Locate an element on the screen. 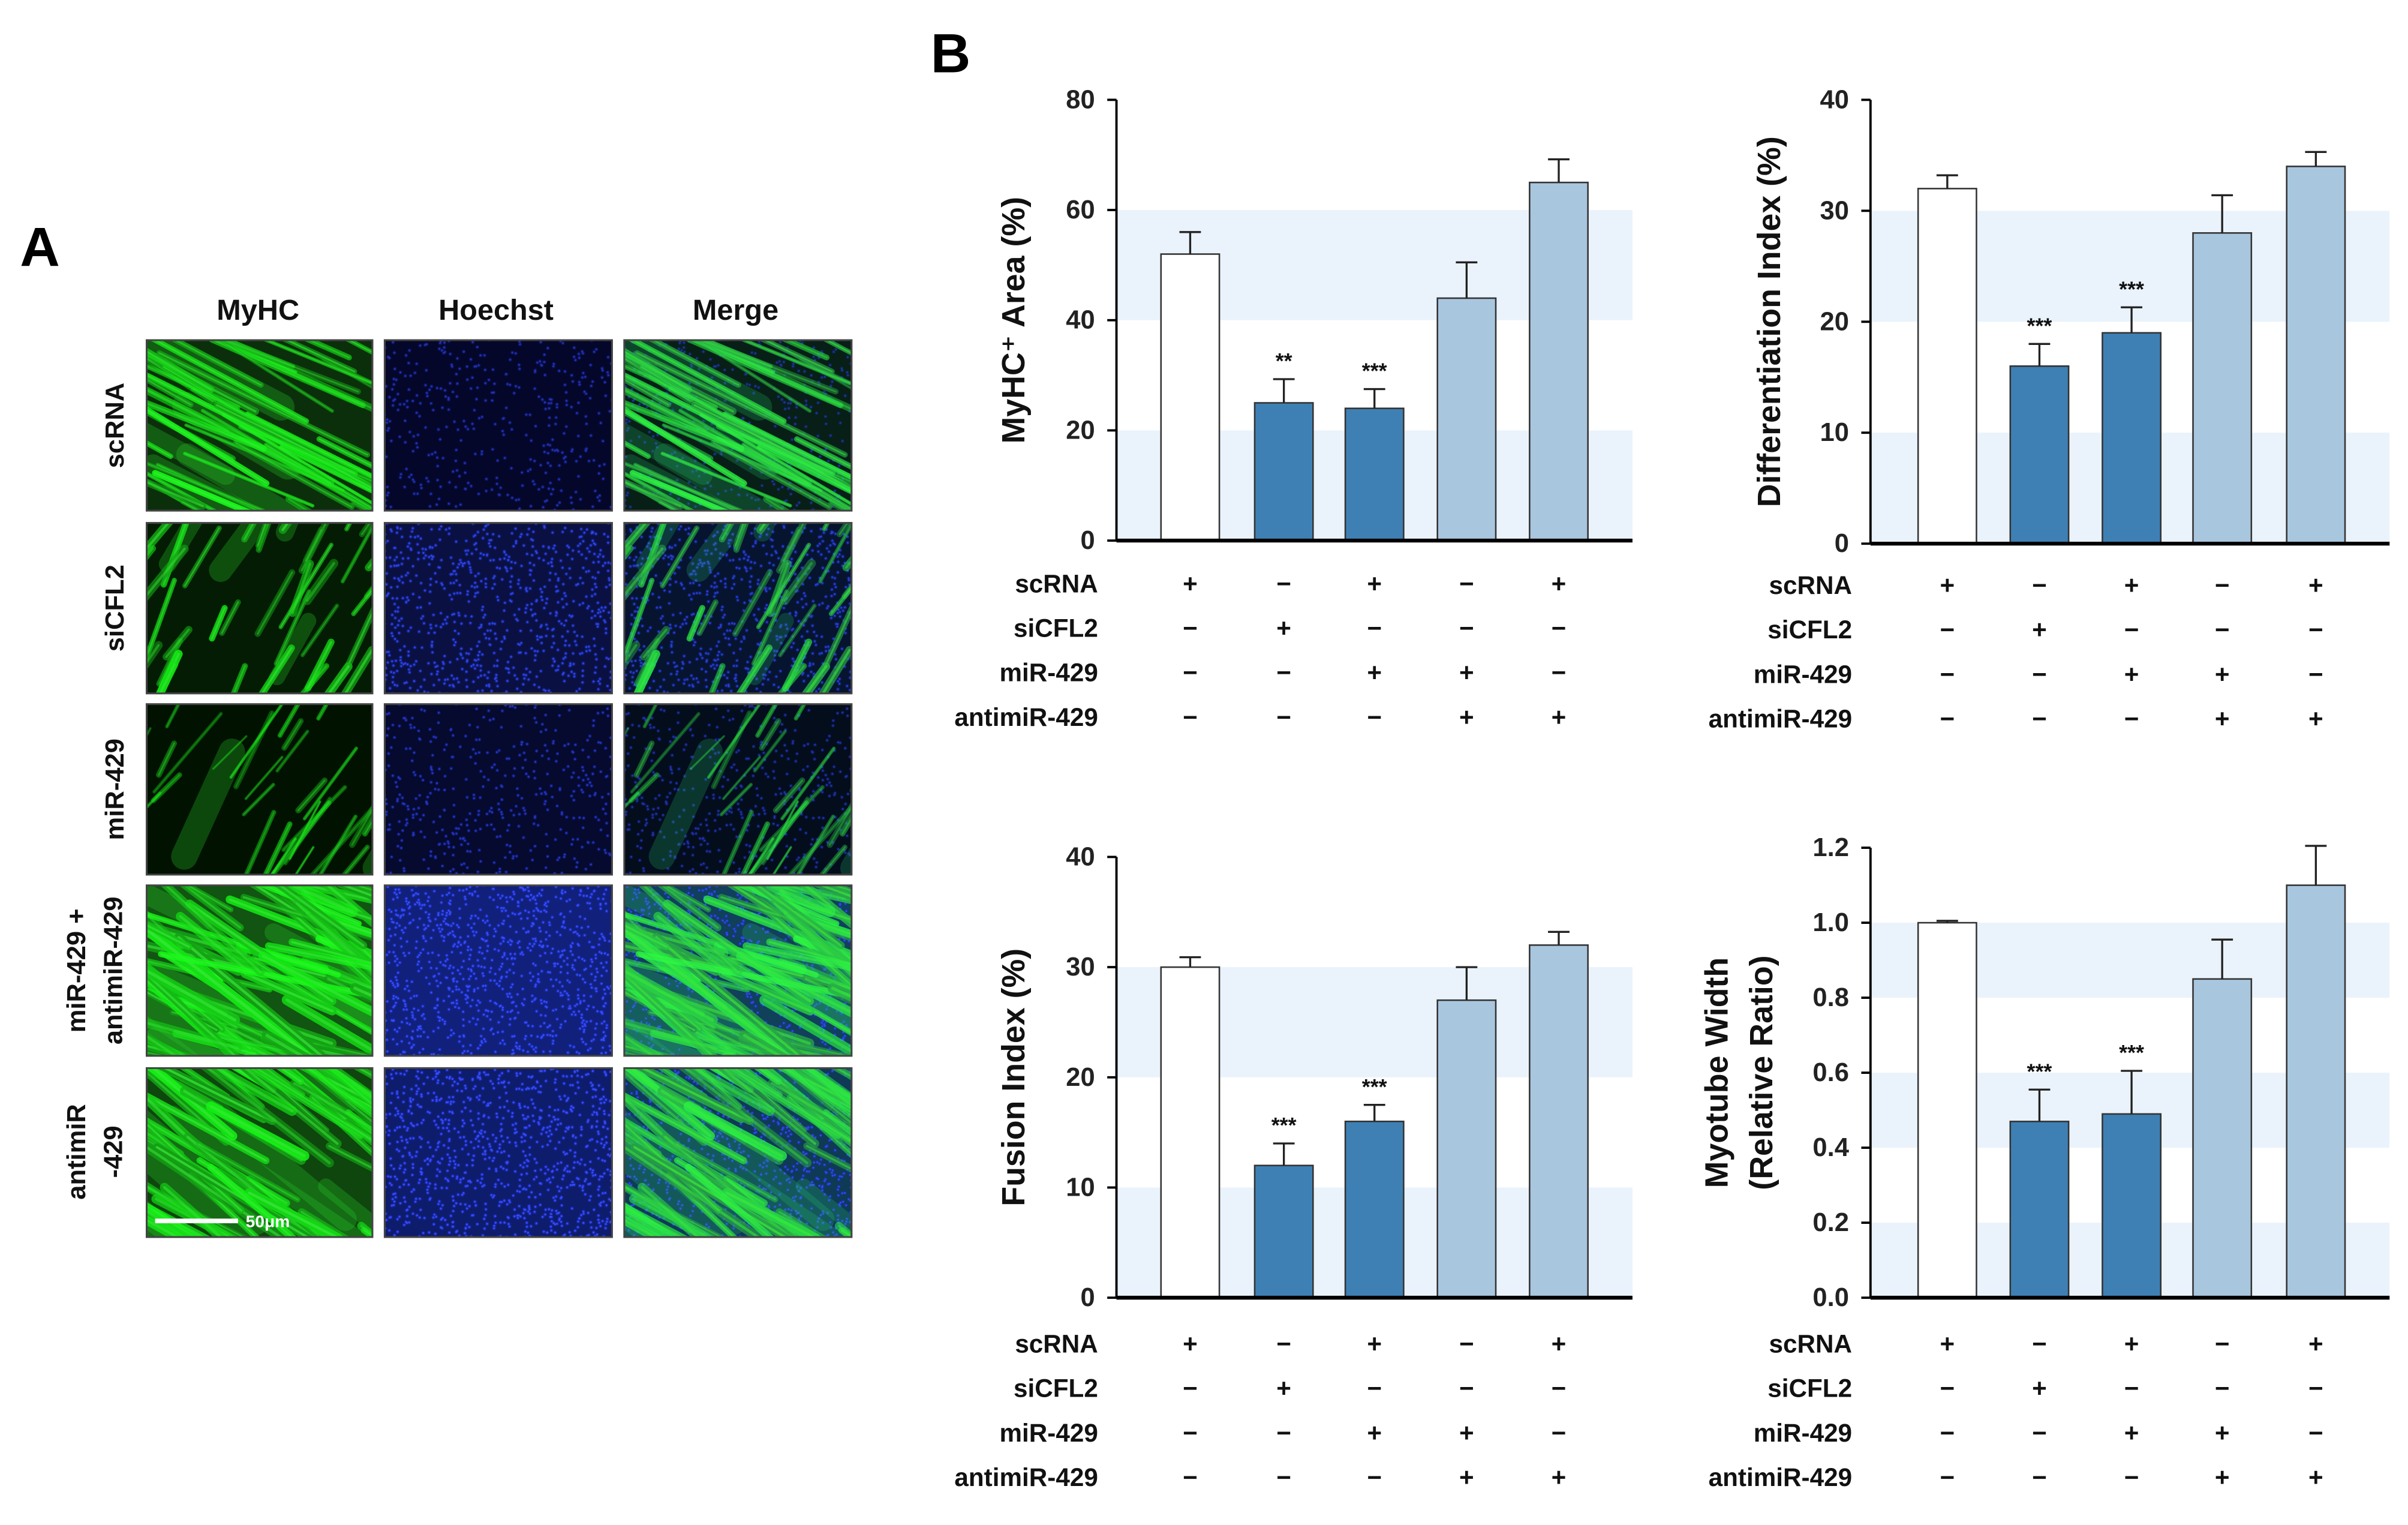 This screenshot has width=2408, height=1525. nuclei-dots is located at coordinates (498, 609).